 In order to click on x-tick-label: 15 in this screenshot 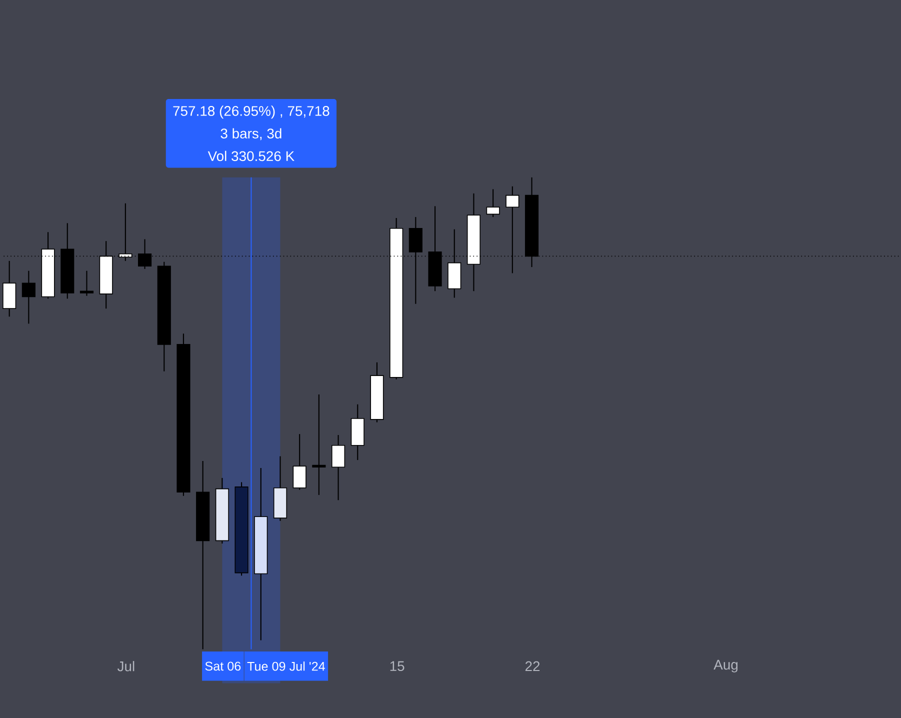, I will do `click(397, 666)`.